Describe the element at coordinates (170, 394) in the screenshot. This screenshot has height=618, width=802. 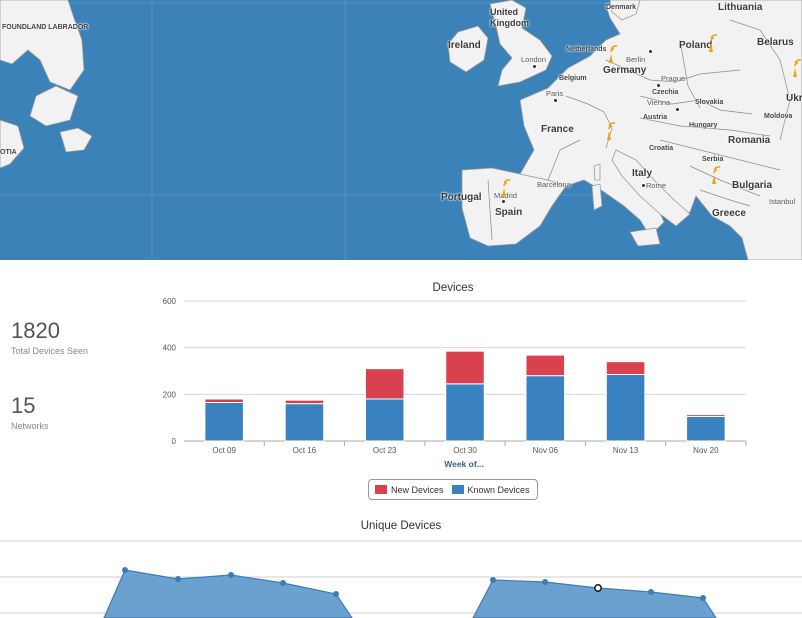
I see `y-tick-label: 200` at that location.